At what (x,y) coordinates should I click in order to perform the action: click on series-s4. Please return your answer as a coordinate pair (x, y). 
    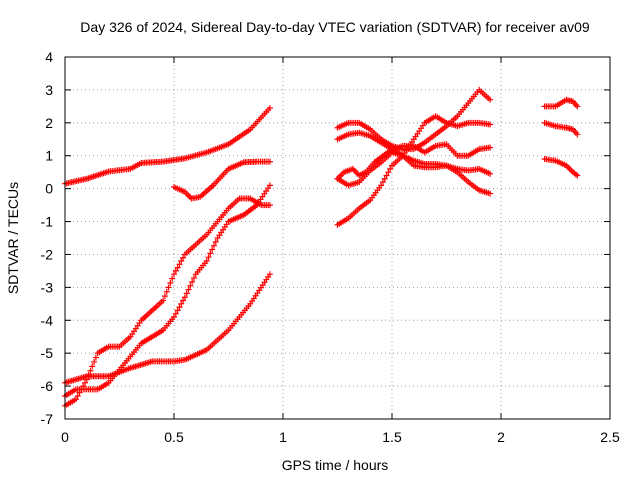
    Looking at the image, I should click on (167, 290).